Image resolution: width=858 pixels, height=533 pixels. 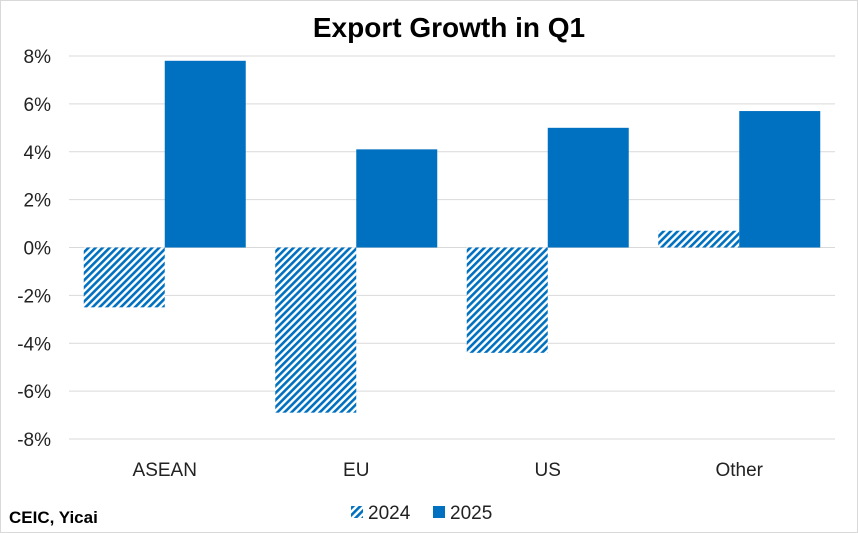 I want to click on legend-swatch-2025, so click(x=439, y=512).